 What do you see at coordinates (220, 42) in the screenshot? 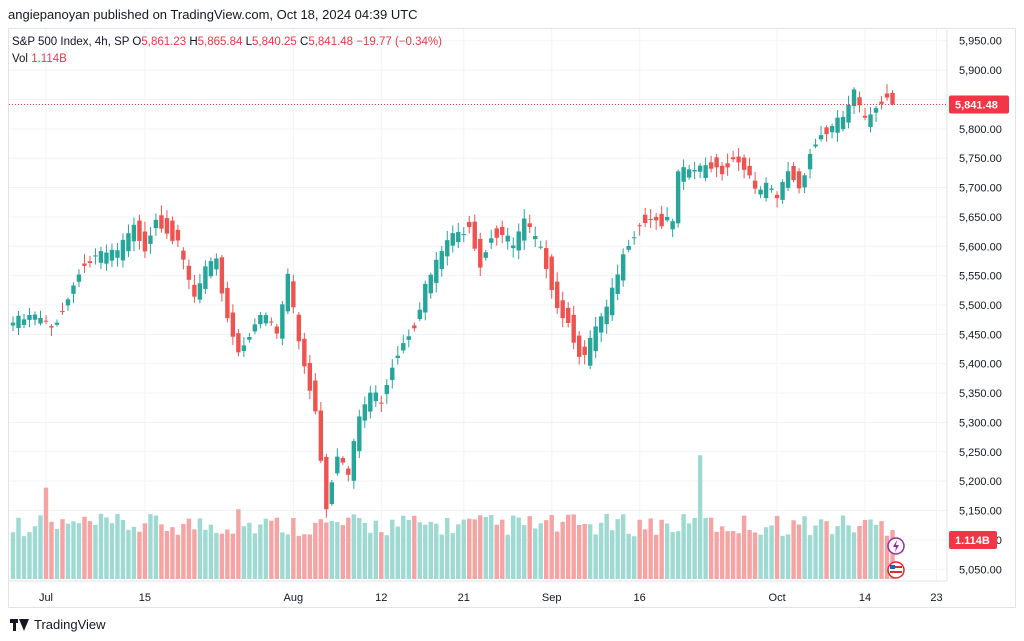
I see `legend-high: 5,865.84` at bounding box center [220, 42].